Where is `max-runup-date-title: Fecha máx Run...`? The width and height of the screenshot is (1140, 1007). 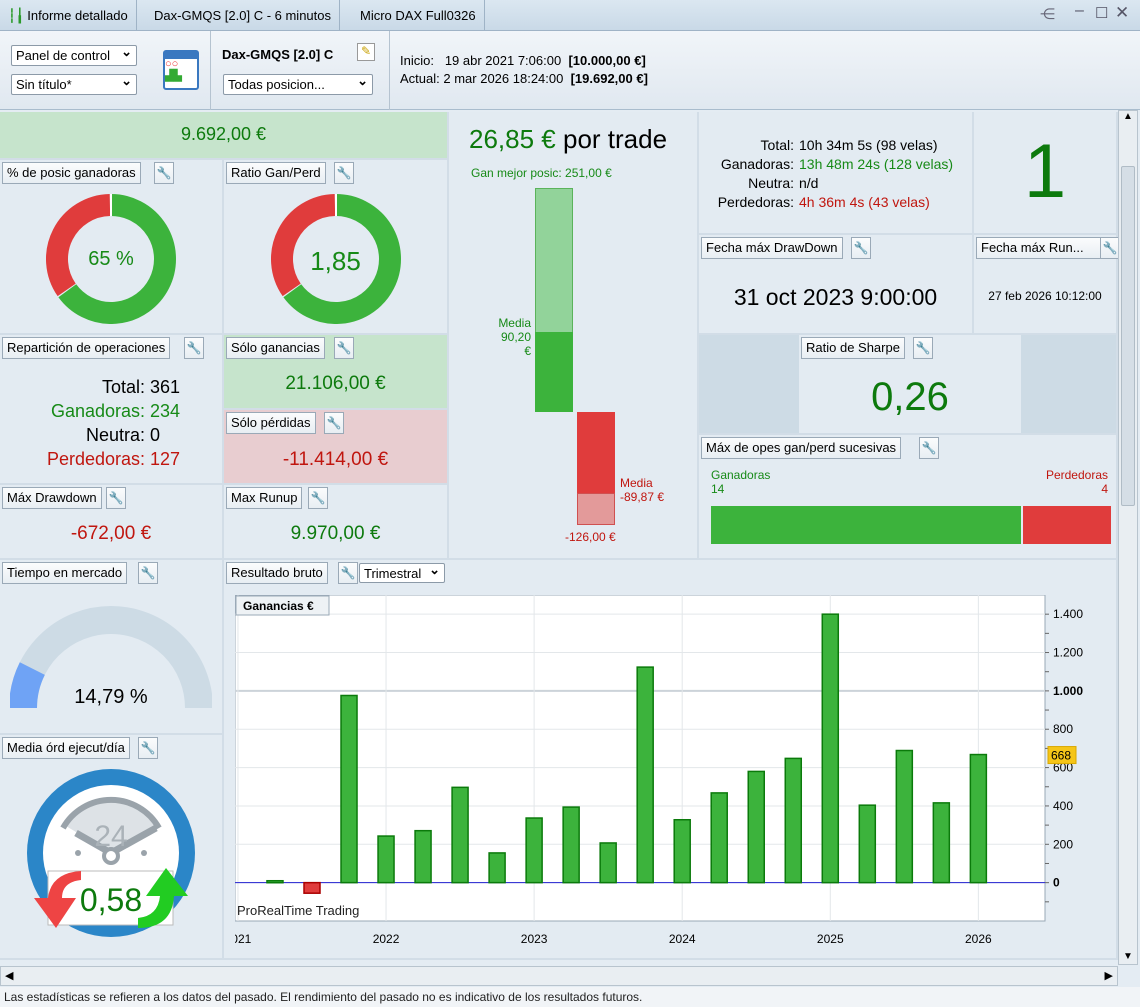
max-runup-date-title: Fecha máx Run... is located at coordinates (1039, 248).